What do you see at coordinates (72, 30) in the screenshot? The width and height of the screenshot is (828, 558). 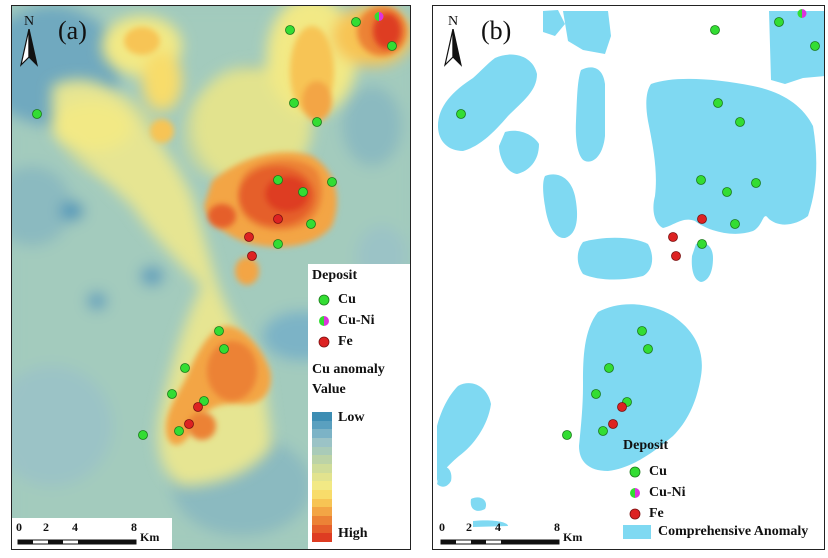 I see `panel-a-label: (a)` at bounding box center [72, 30].